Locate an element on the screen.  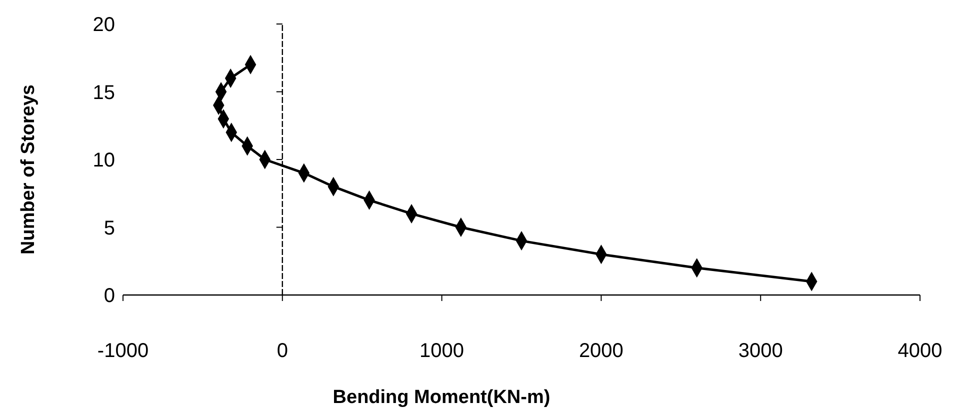
x-axis-title: Bending Moment(KN-m) is located at coordinates (441, 397).